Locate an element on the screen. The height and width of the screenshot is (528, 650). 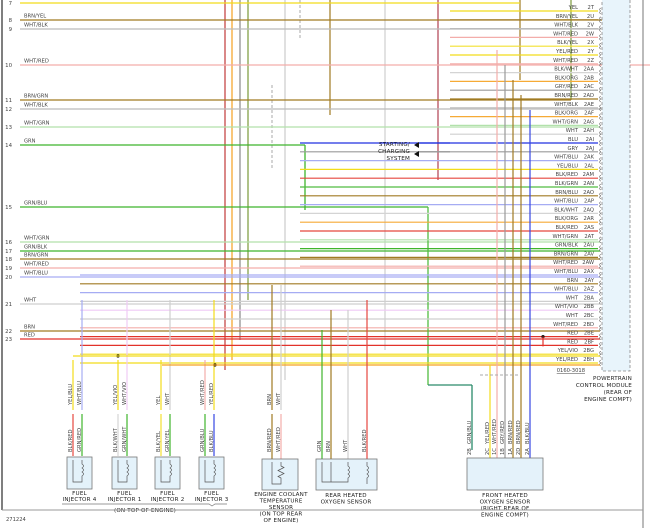
injector-location: (ON TOP OF ENGINE) is located at coordinates (145, 511).